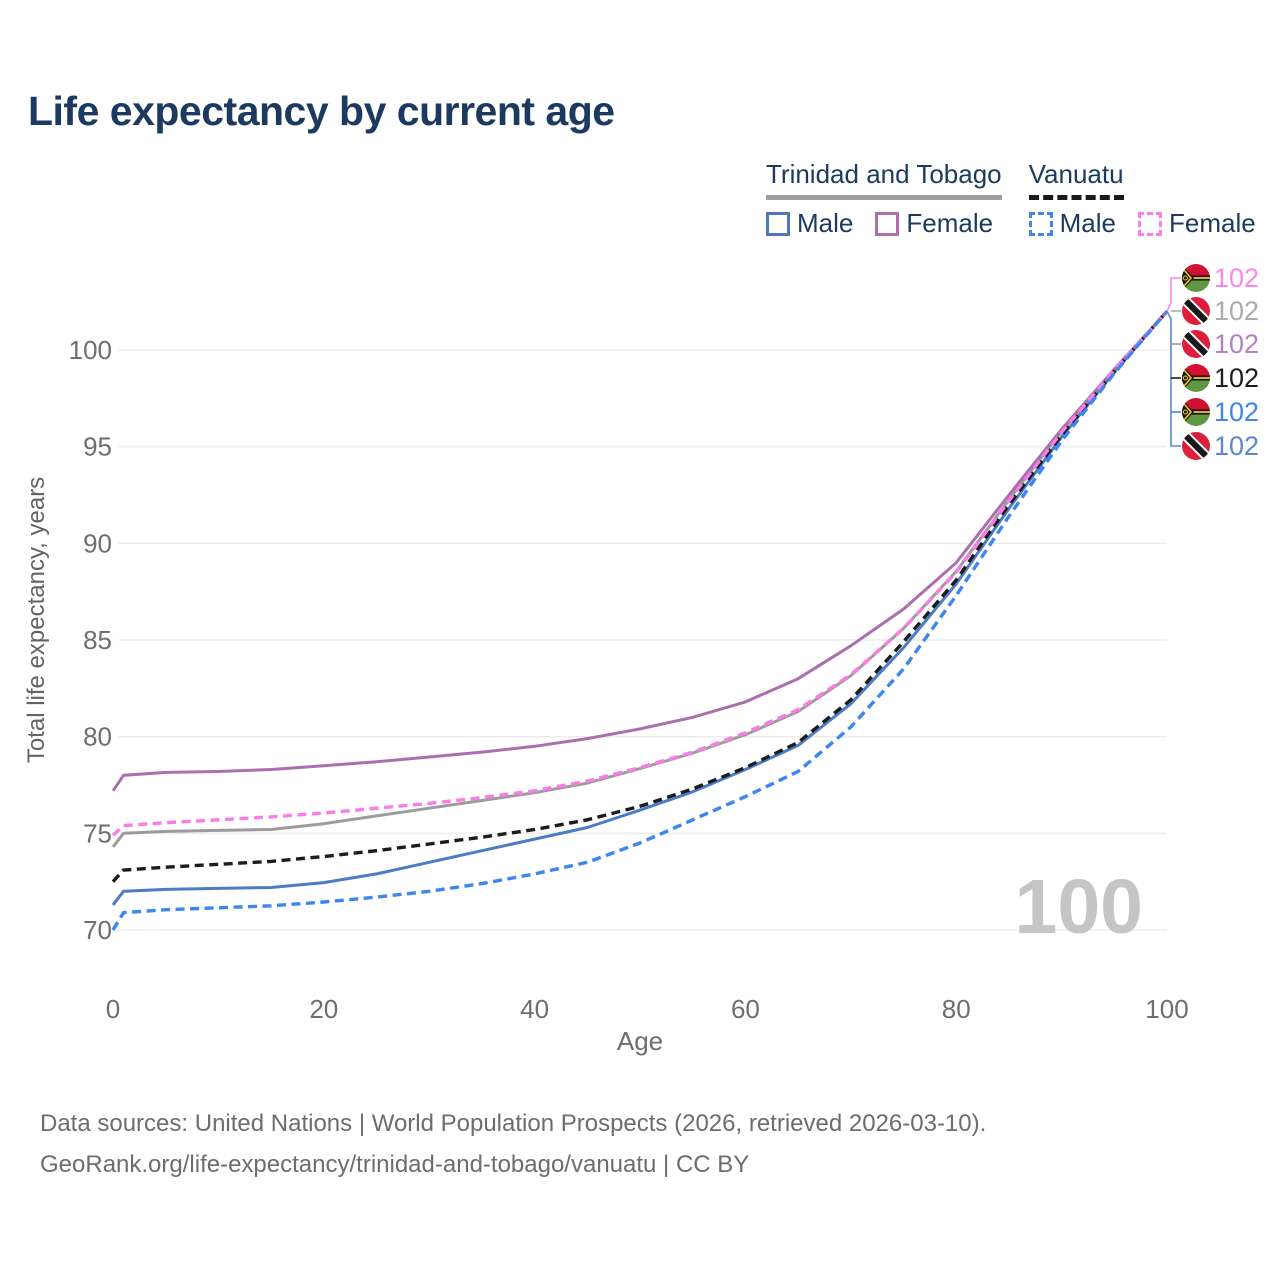 The image size is (1280, 1280). What do you see at coordinates (1173, 378) in the screenshot?
I see `leader-line-bottom` at bounding box center [1173, 378].